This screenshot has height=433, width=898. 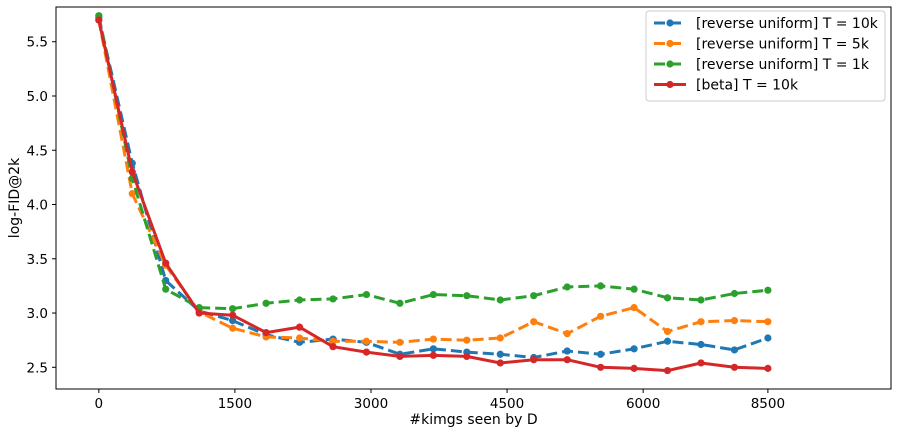 I want to click on x-tick-label: 6000, so click(x=643, y=404).